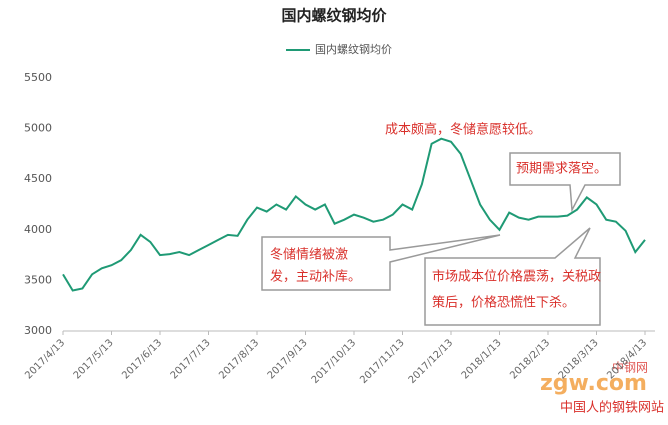  I want to click on y-tick-label: 4000, so click(38, 229).